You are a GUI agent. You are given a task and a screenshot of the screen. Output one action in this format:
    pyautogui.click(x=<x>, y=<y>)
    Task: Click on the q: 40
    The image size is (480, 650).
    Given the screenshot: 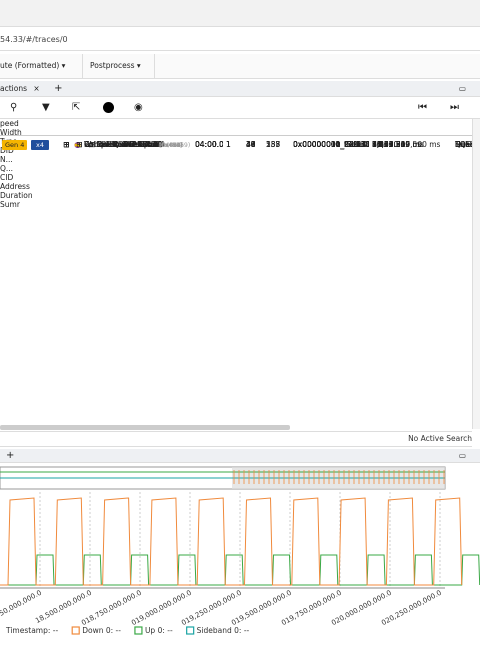 What is the action you would take?
    pyautogui.click(x=251, y=144)
    